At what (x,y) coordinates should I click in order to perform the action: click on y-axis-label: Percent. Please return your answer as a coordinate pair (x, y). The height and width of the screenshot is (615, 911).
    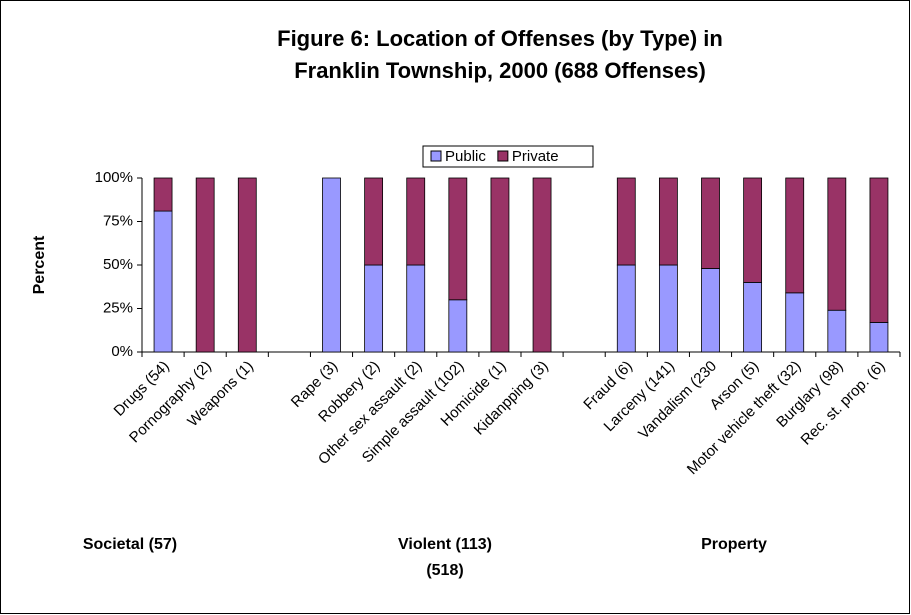
    Looking at the image, I should click on (39, 264).